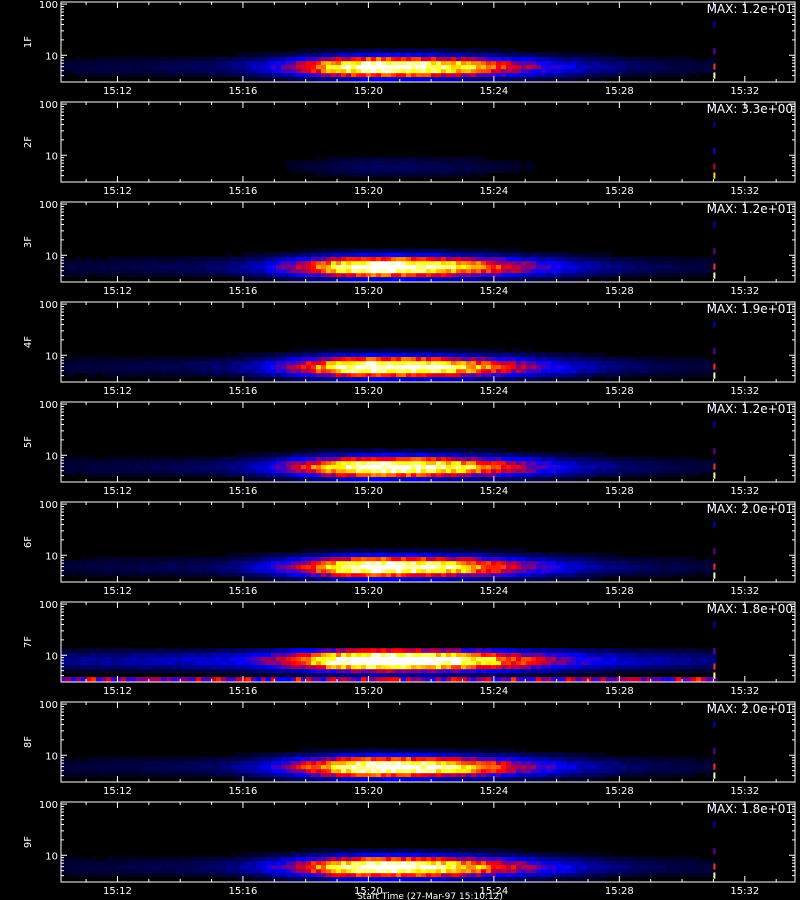  I want to click on edge-spike-cell, so click(714, 506).